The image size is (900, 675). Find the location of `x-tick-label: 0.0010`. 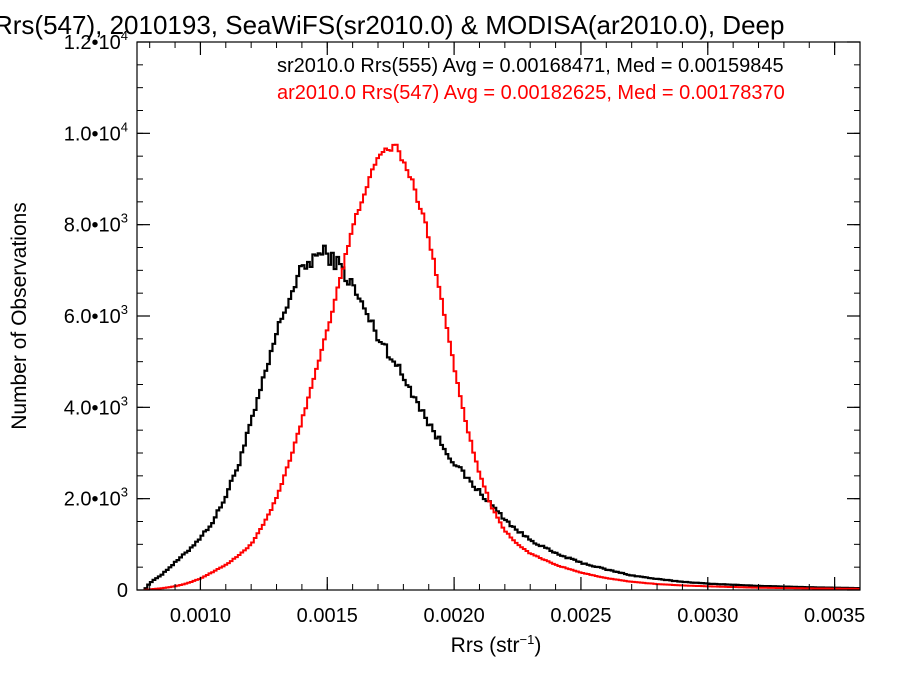

x-tick-label: 0.0010 is located at coordinates (200, 616).